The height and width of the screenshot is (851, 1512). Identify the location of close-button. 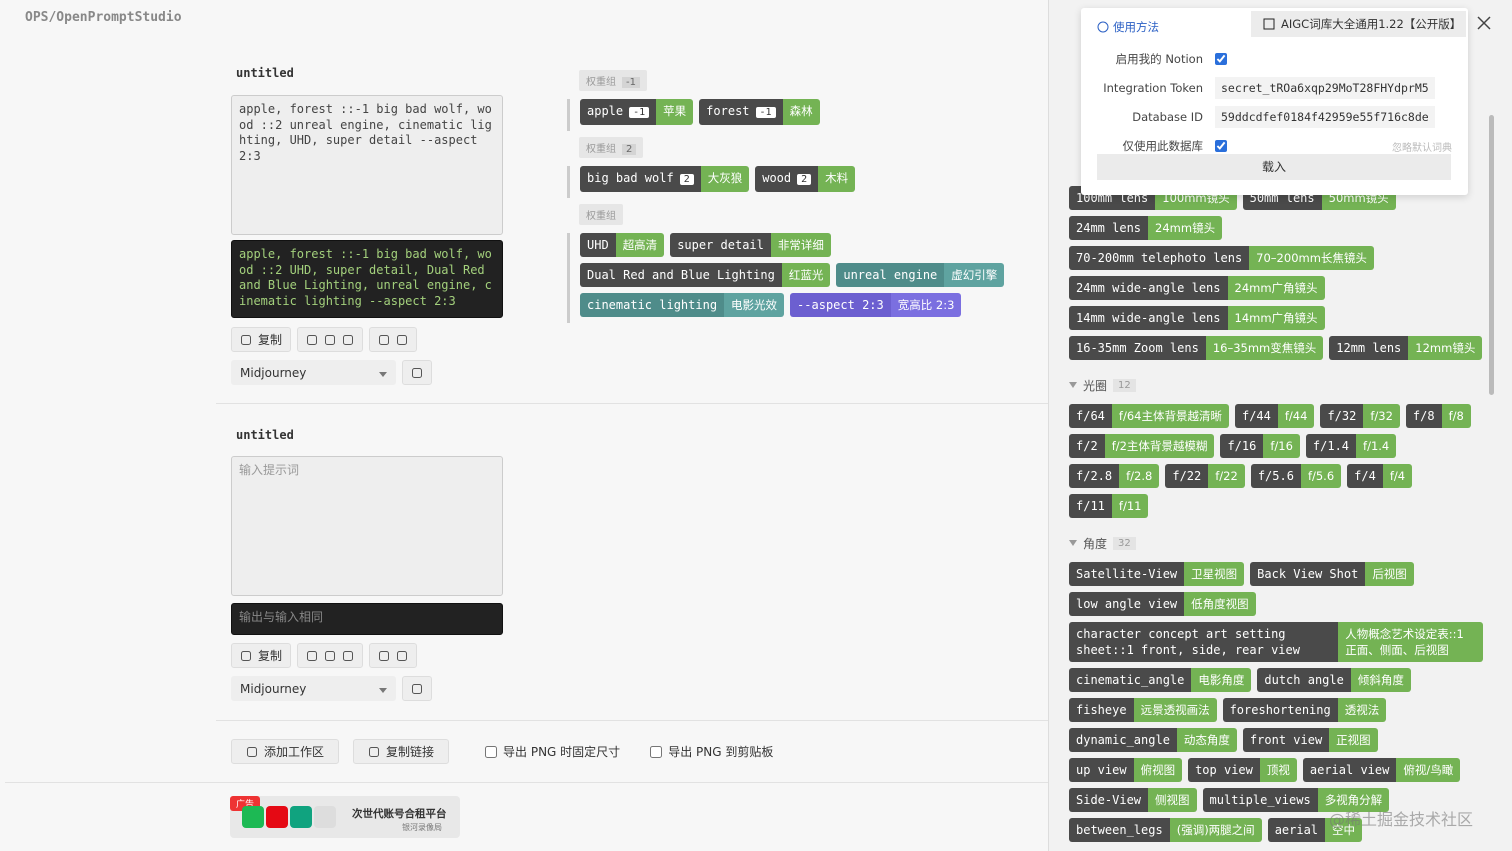
(1484, 25).